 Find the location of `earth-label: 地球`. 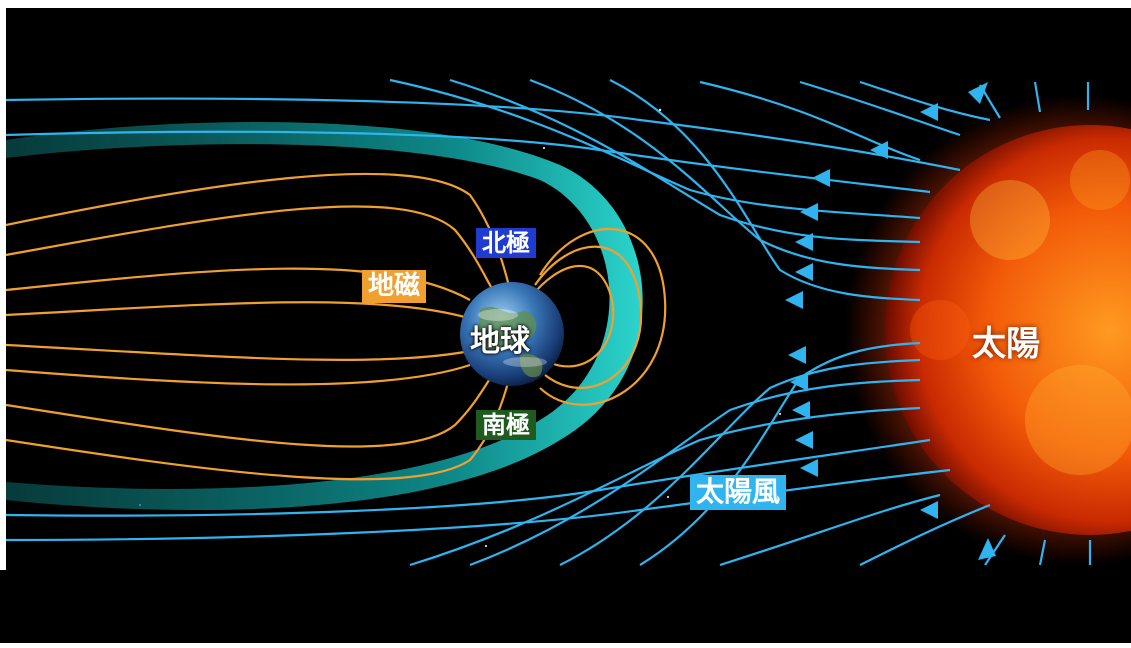

earth-label: 地球 is located at coordinates (500, 338).